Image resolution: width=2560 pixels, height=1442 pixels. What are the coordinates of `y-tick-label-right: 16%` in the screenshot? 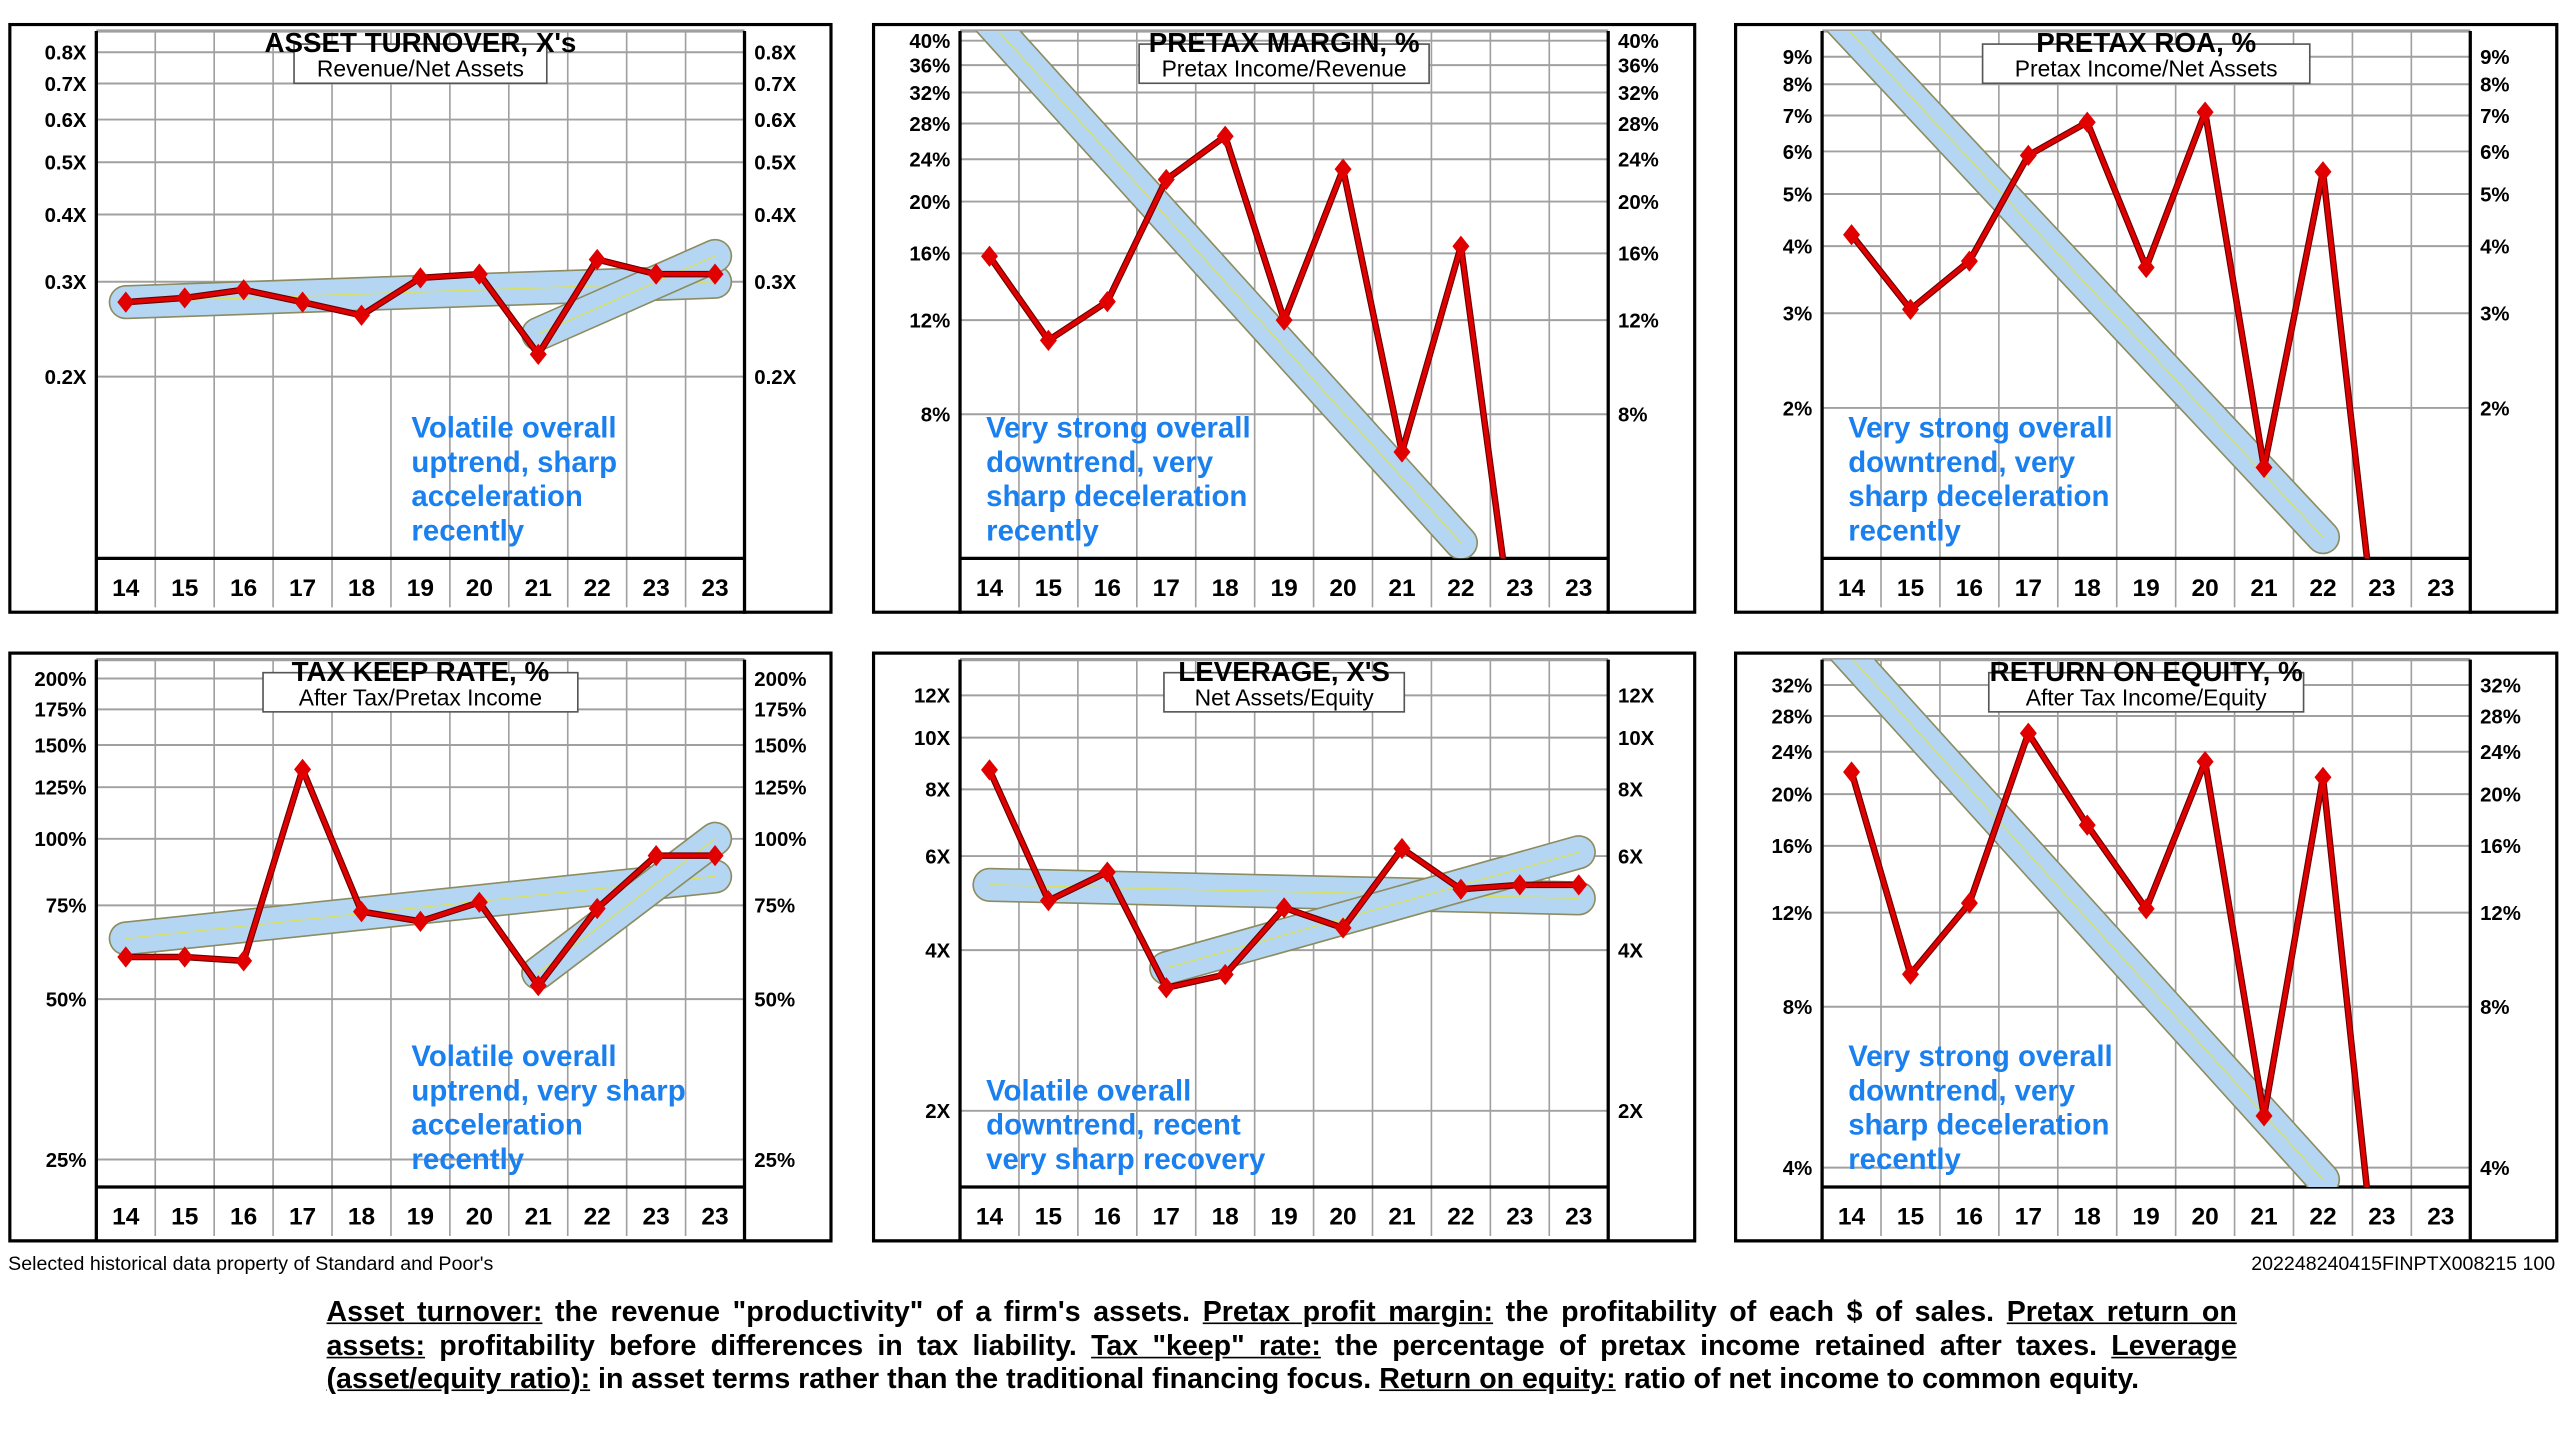 It's located at (1638, 255).